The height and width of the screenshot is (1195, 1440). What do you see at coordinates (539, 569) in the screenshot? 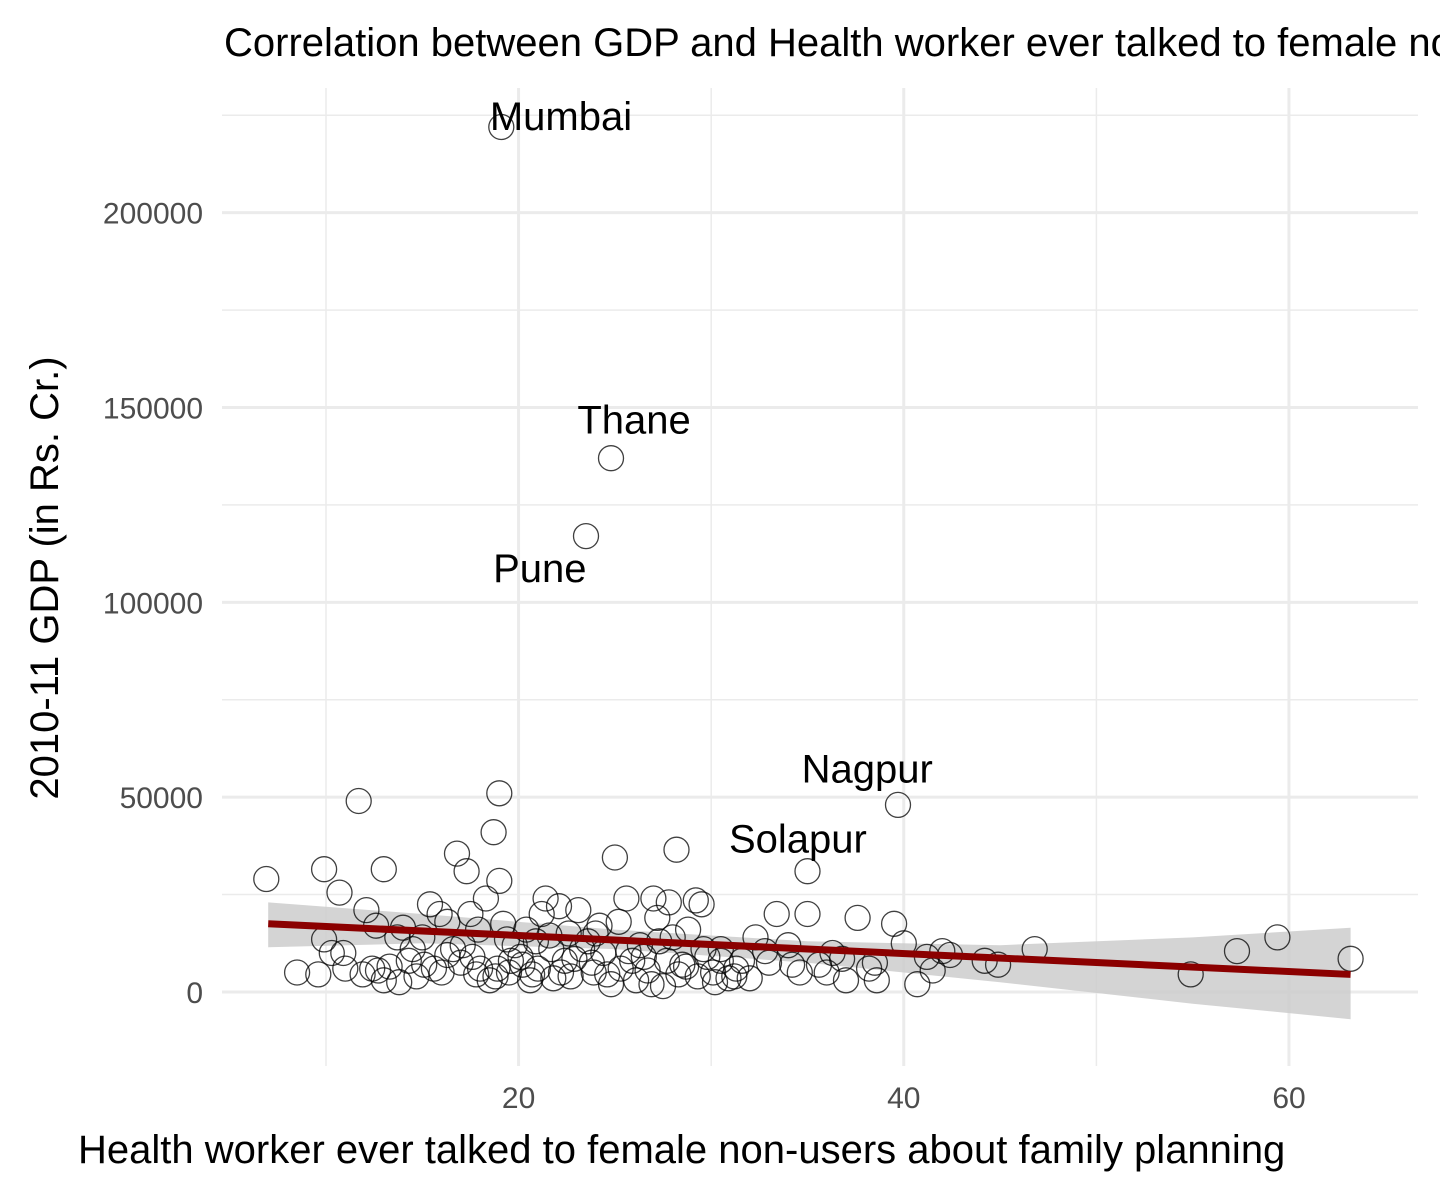
I see `annotation-pune: Pune` at bounding box center [539, 569].